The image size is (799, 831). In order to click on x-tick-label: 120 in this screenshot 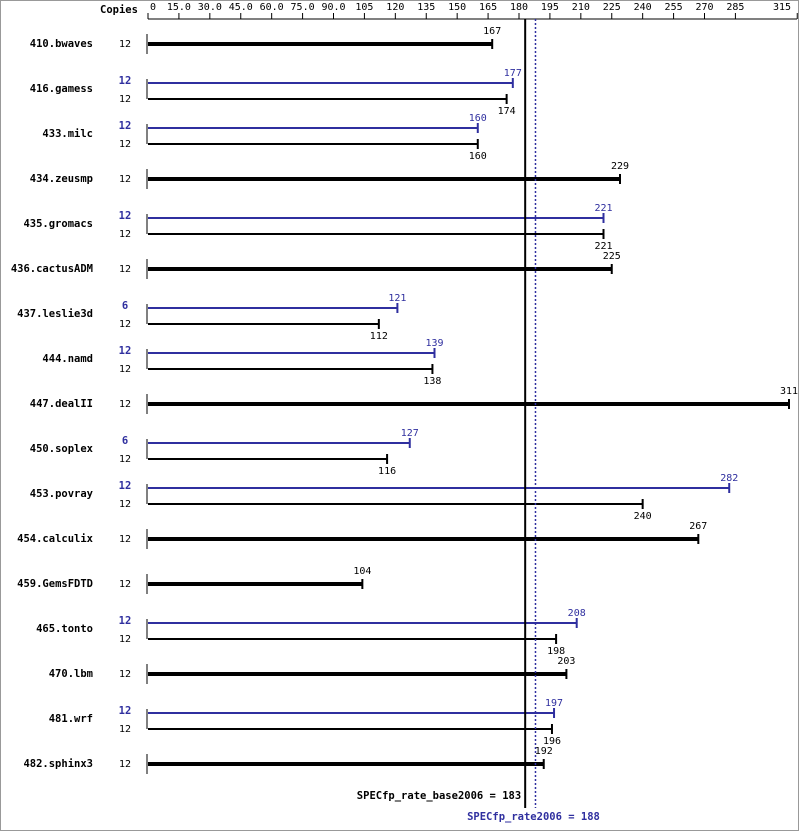, I will do `click(395, 7)`.